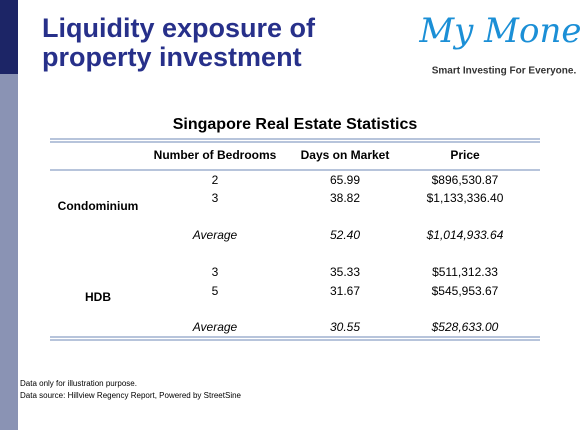  Describe the element at coordinates (345, 235) in the screenshot. I see `average-cell: 52.40` at that location.